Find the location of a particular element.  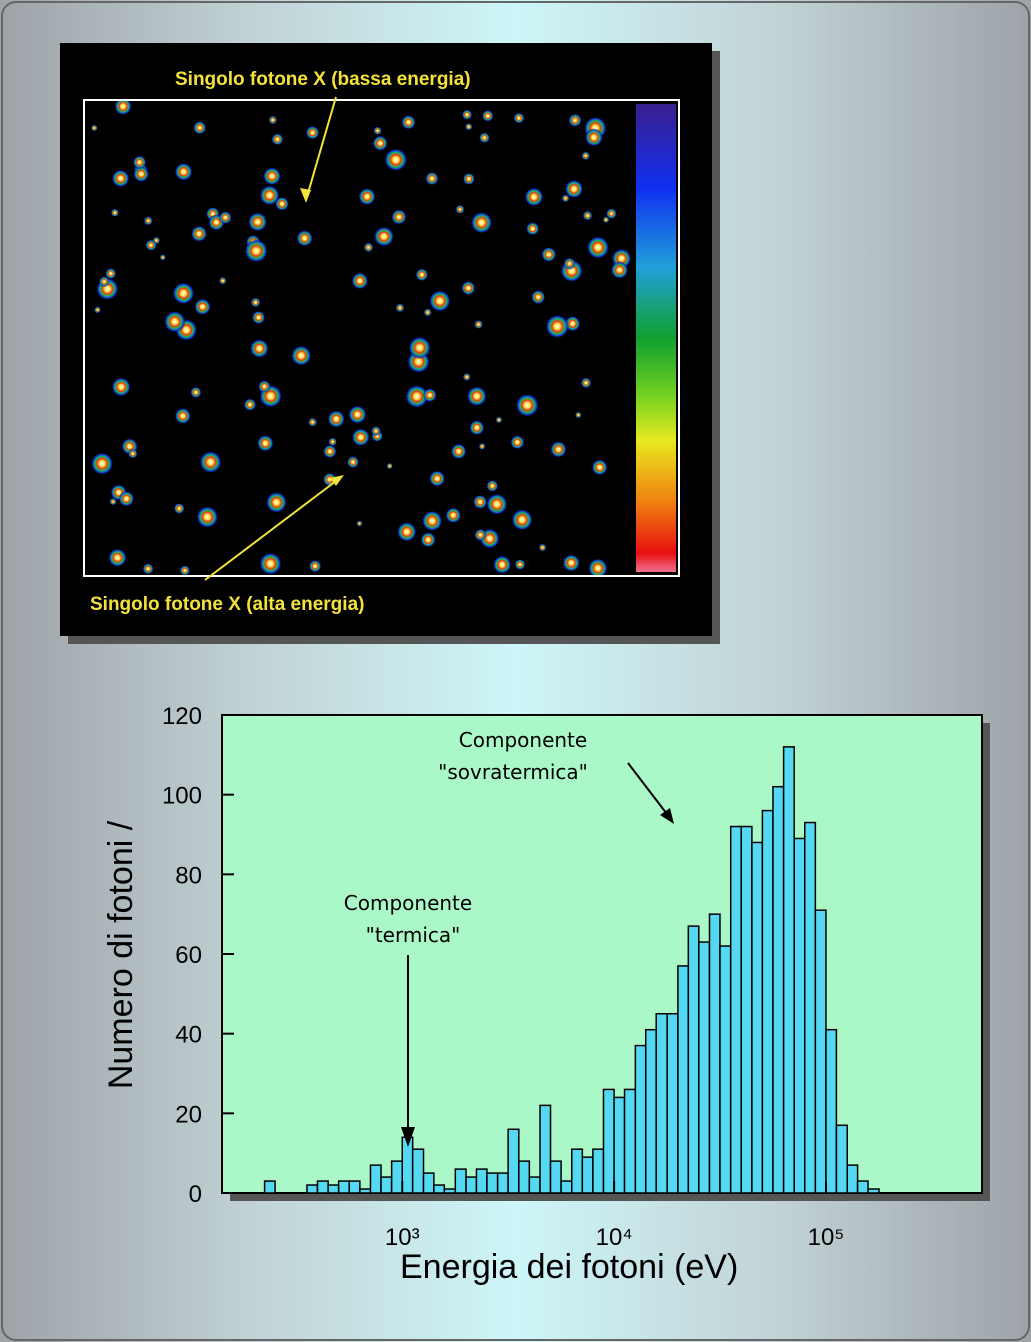

x-tick-label: 10⁵ is located at coordinates (826, 1237).